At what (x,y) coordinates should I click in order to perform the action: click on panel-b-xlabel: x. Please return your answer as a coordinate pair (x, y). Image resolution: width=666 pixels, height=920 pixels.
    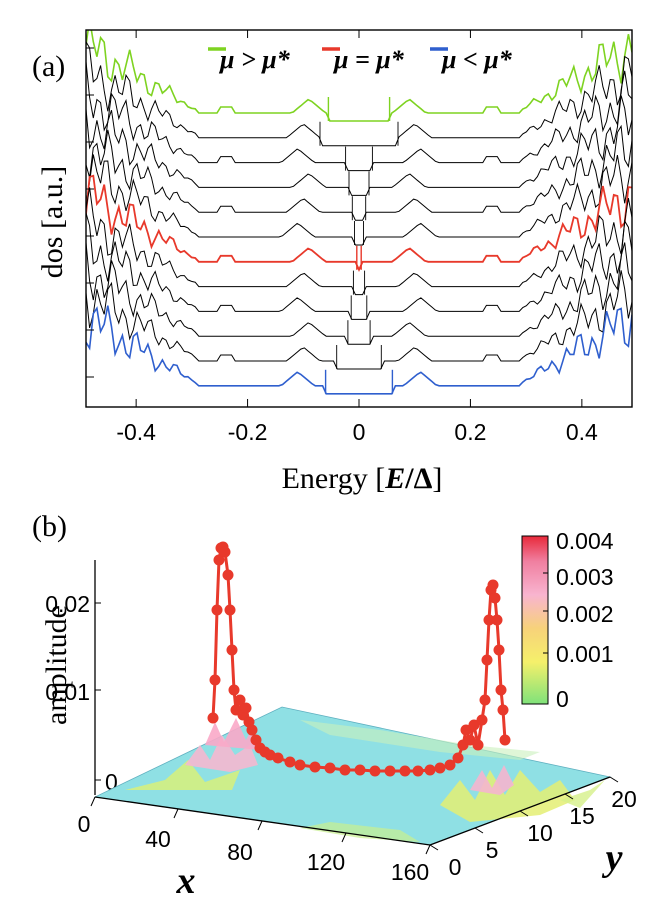
    Looking at the image, I should click on (186, 881).